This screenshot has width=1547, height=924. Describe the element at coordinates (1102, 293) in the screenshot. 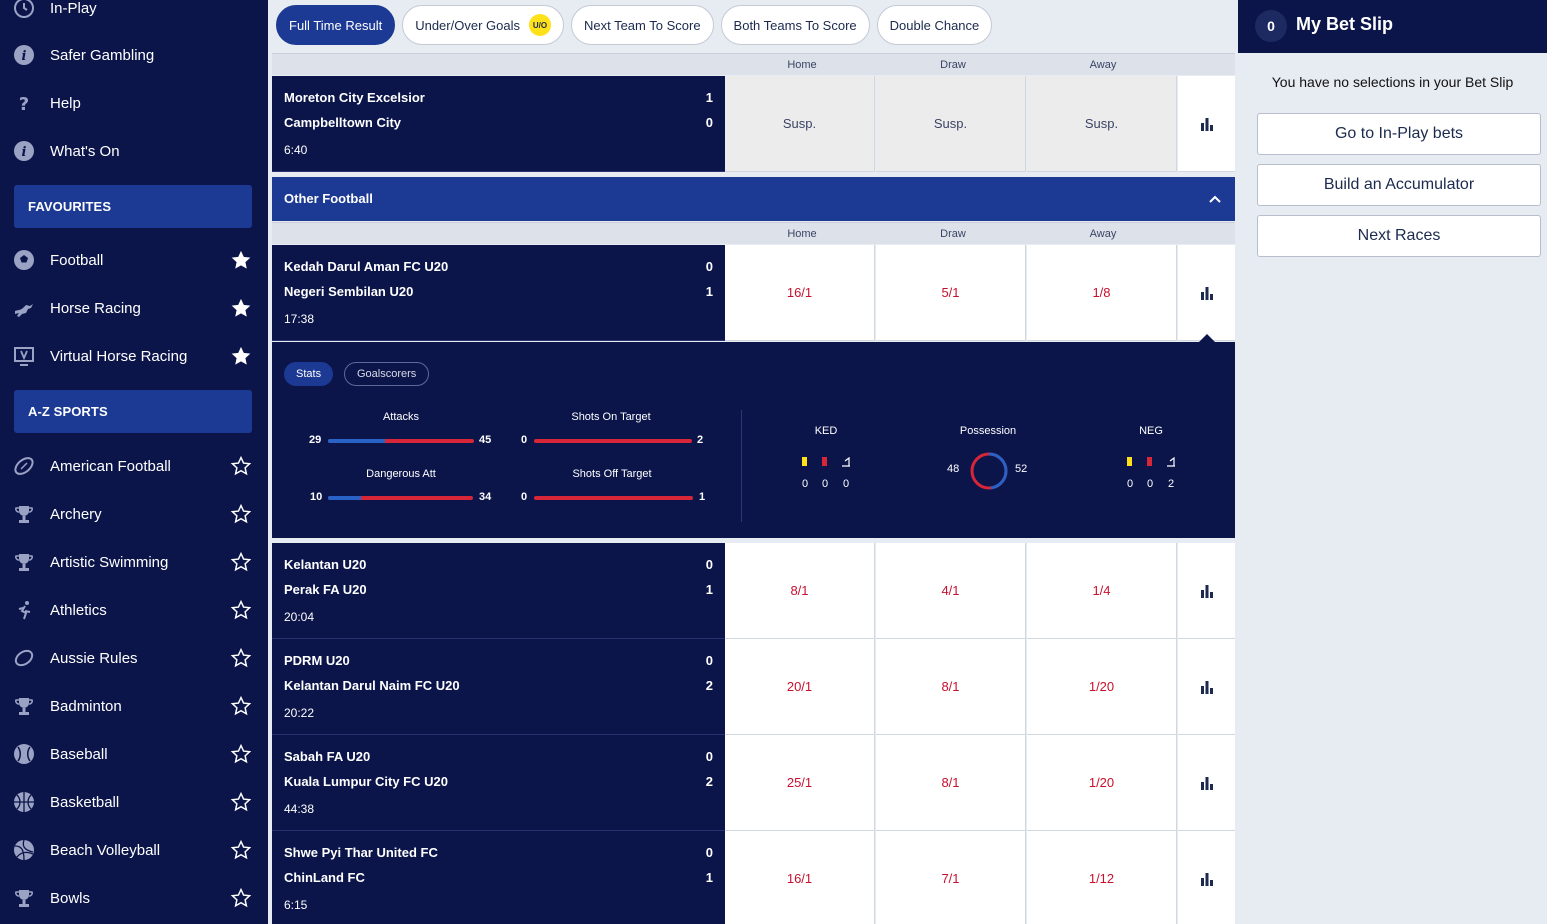

I see `odds-away: 1/8` at that location.